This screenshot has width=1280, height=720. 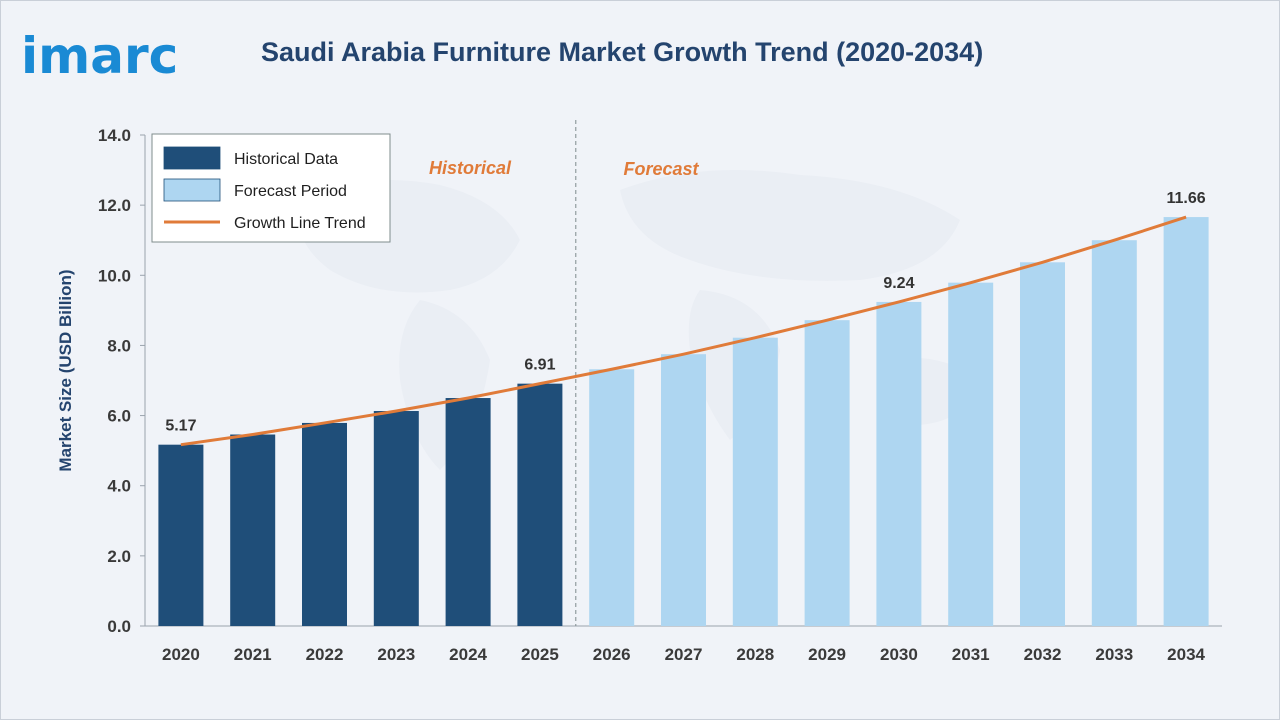 What do you see at coordinates (1186, 421) in the screenshot?
I see `bar-2034` at bounding box center [1186, 421].